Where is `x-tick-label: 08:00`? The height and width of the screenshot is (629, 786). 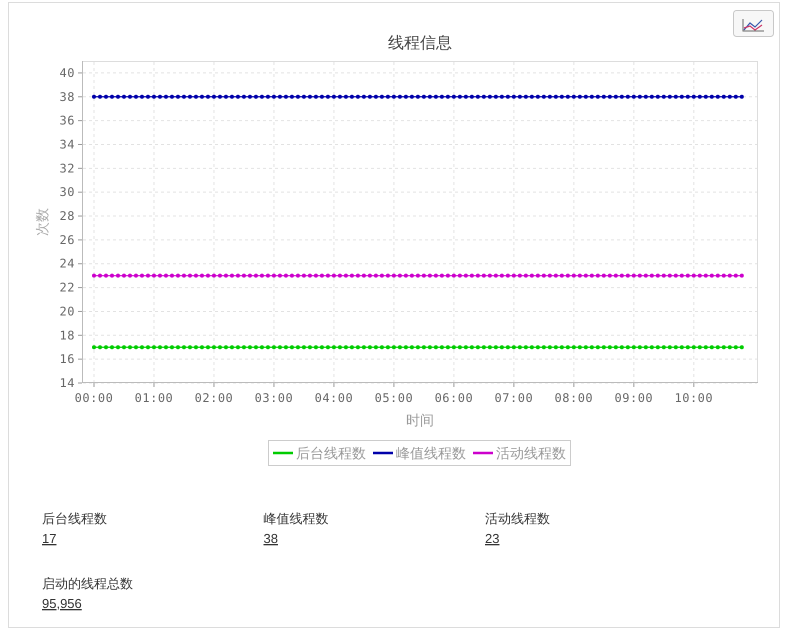 x-tick-label: 08:00 is located at coordinates (574, 398).